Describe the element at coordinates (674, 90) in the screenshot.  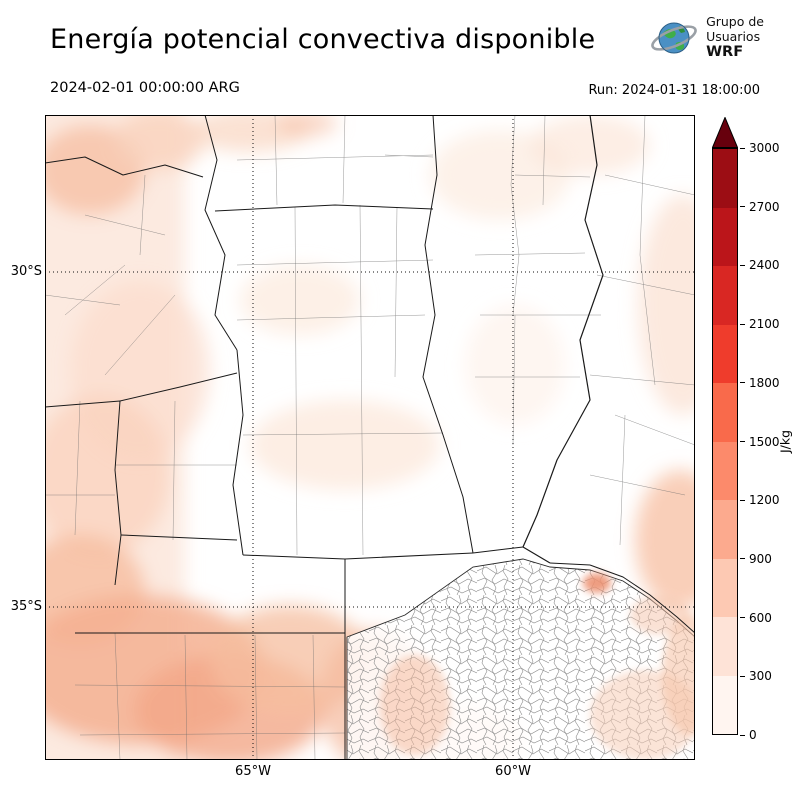
I see `run-time-label: Run: 2024-01-31 18:00:00` at that location.